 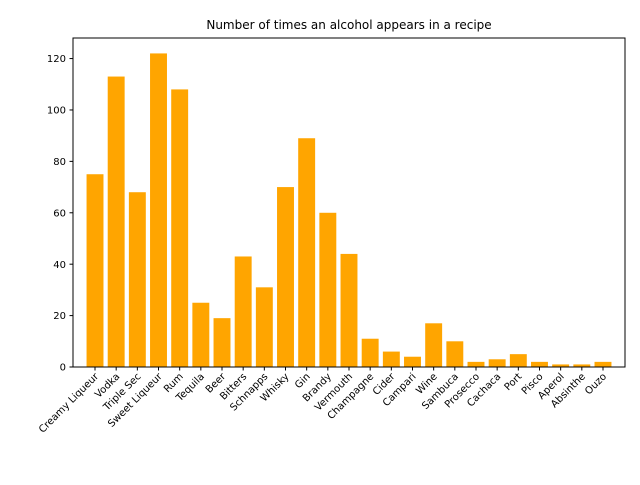 I want to click on bar-sweet-liqueur, so click(x=158, y=210).